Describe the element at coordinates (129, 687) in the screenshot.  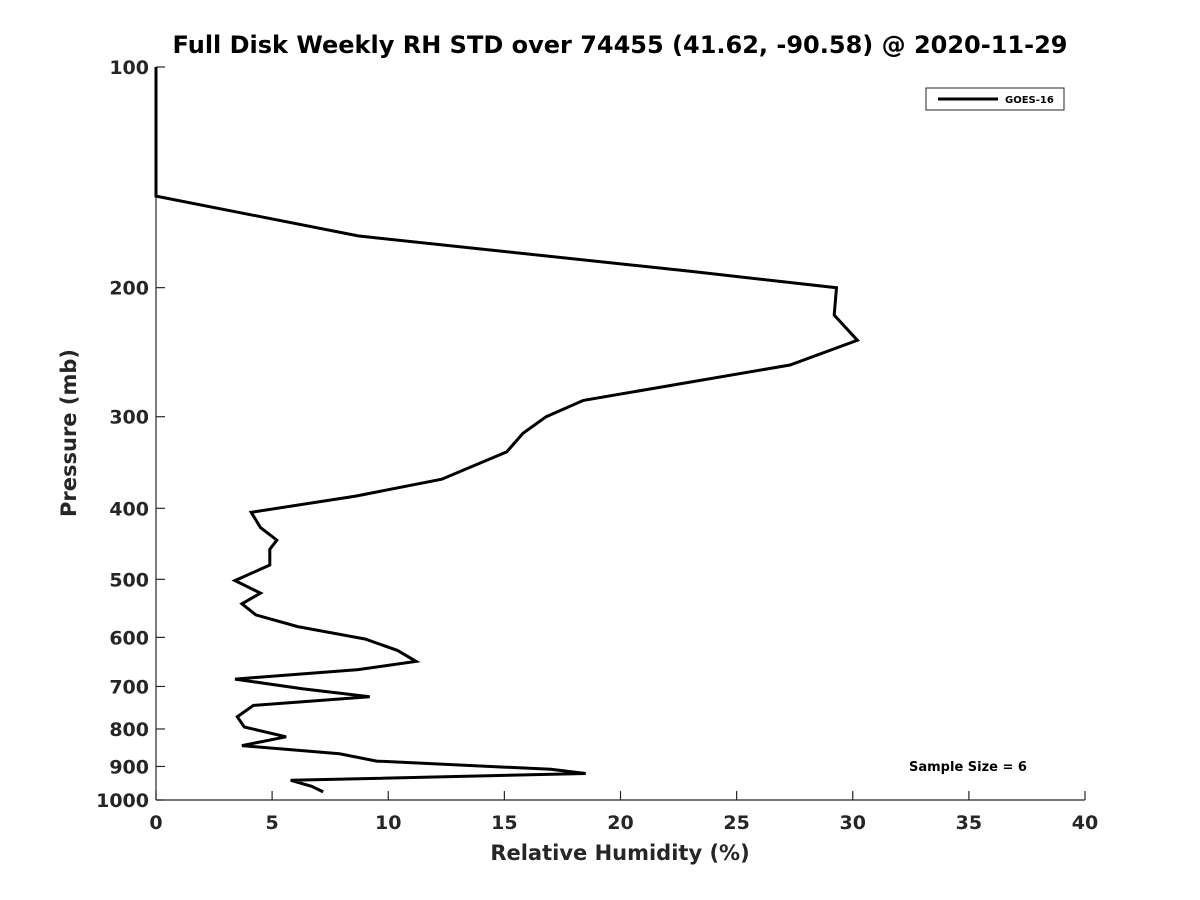
I see `y-tick-label: 700` at that location.